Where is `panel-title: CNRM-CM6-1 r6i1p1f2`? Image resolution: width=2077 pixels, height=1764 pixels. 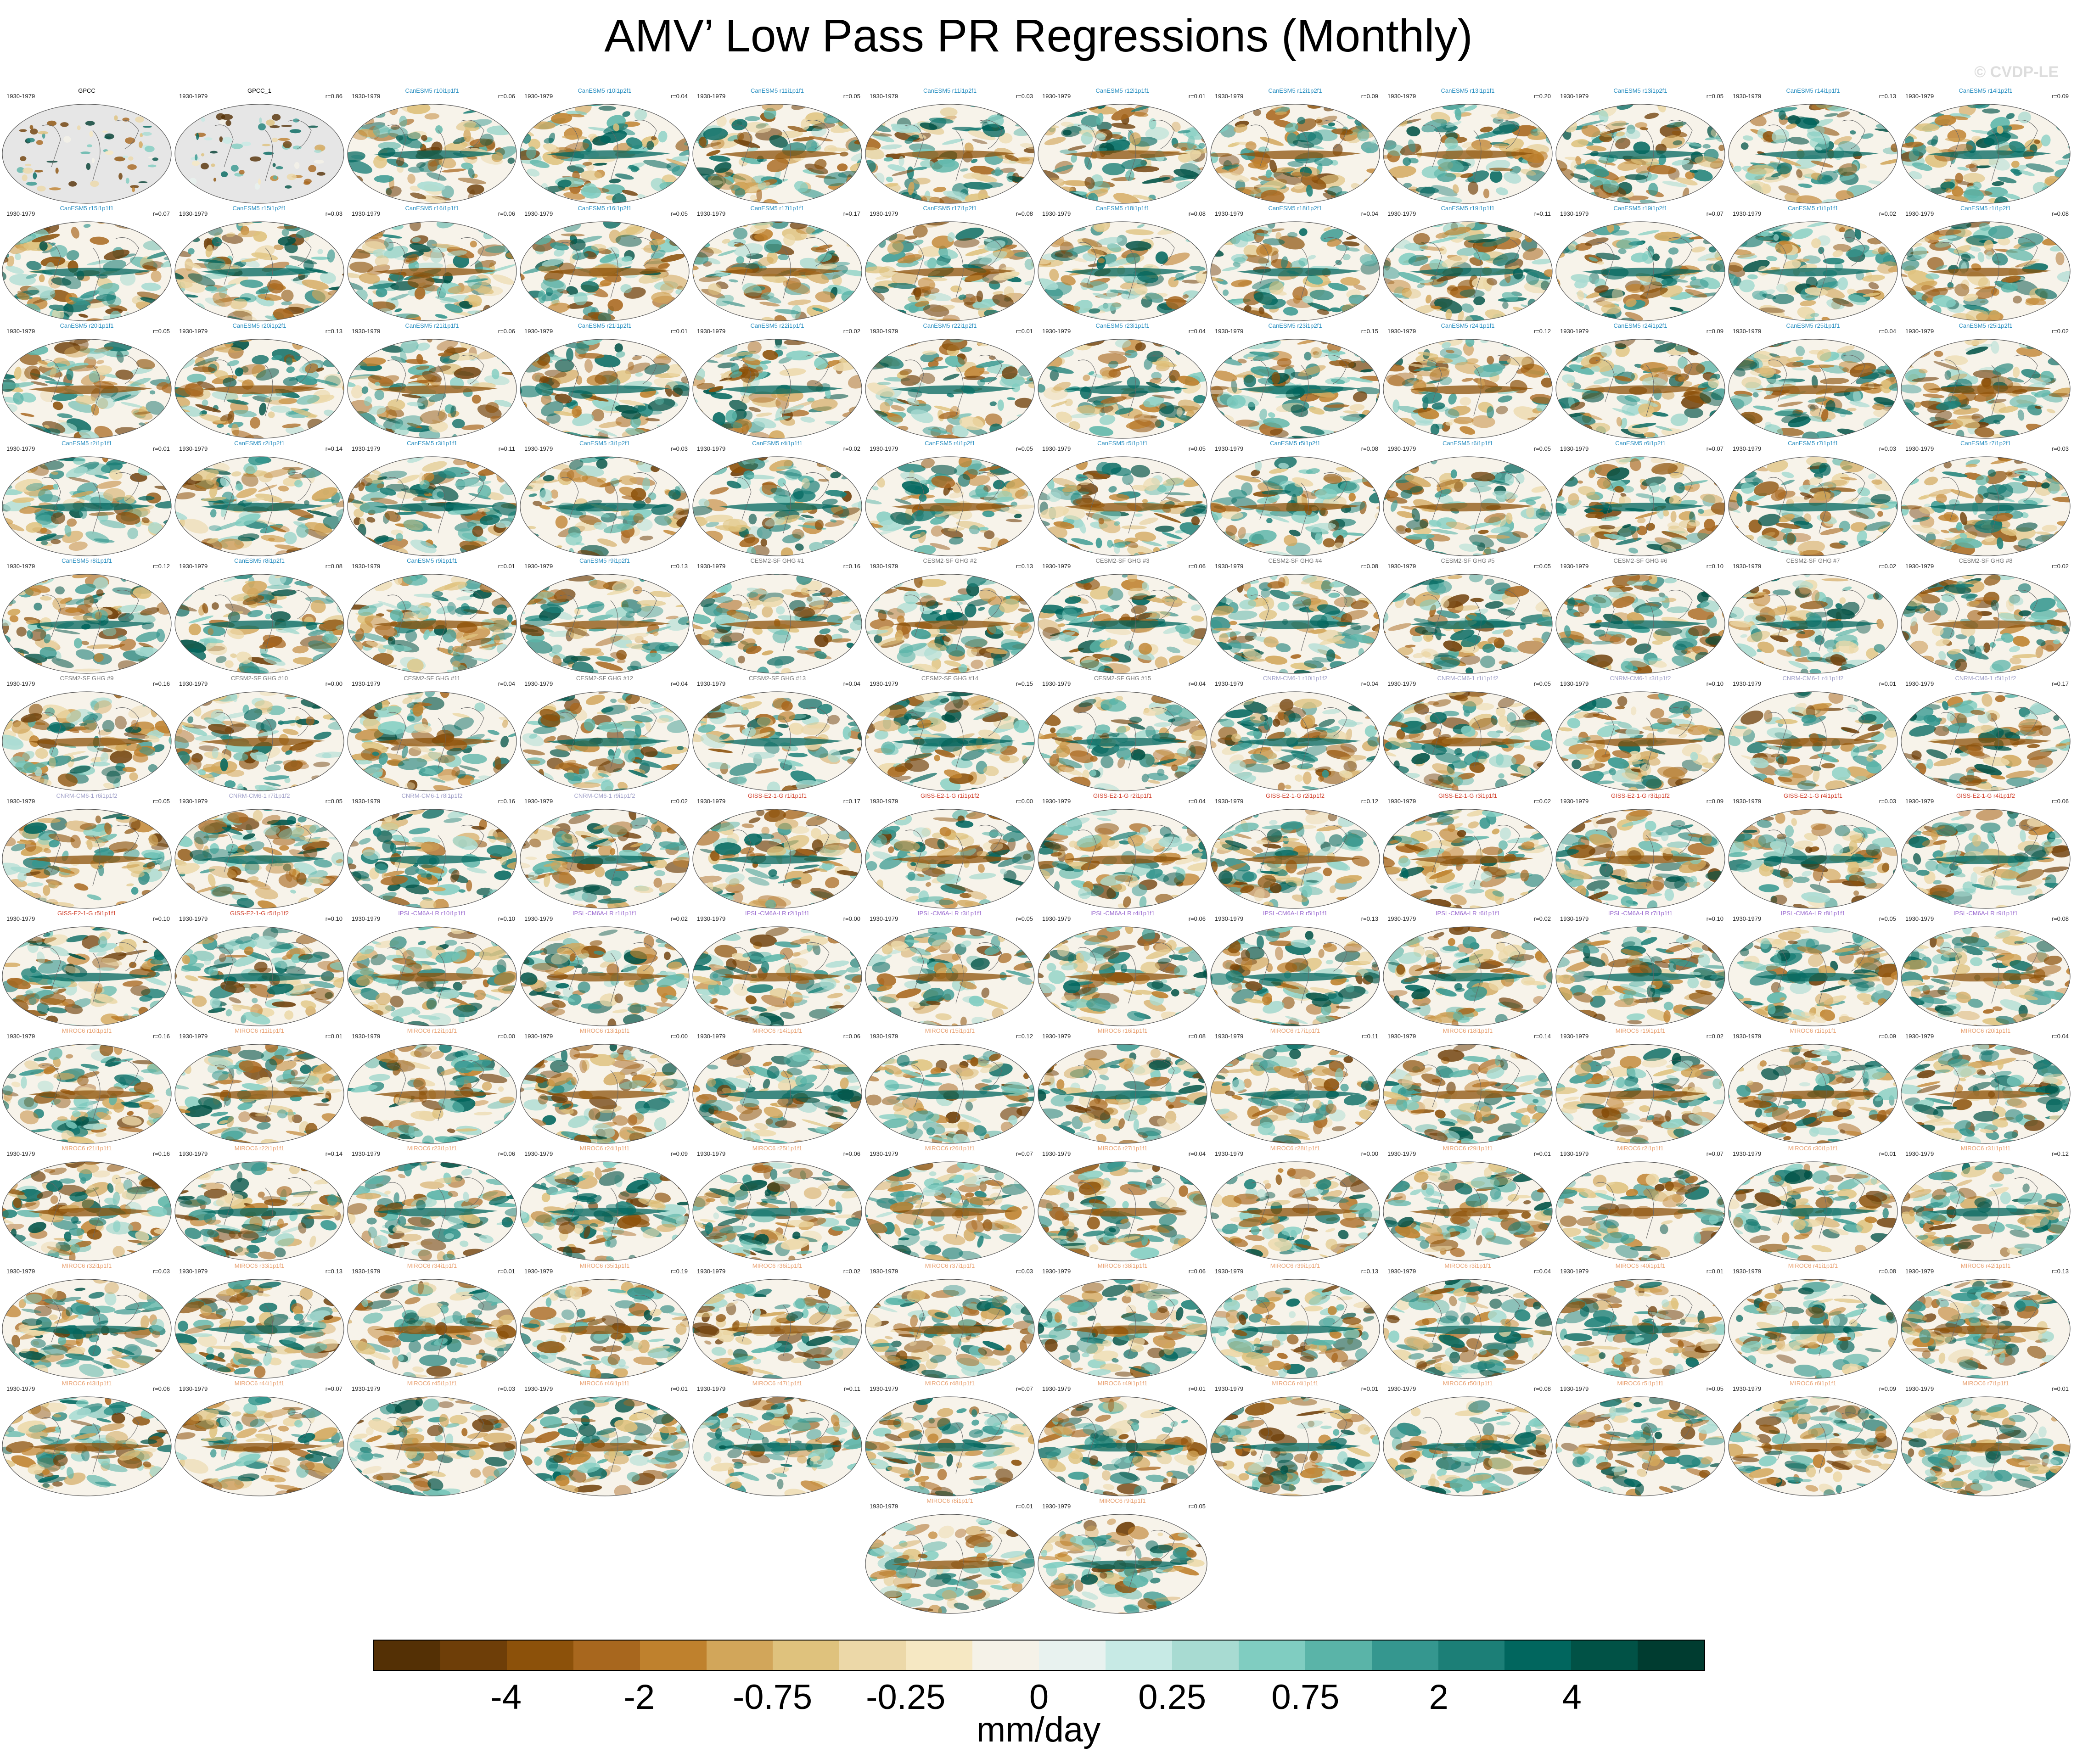
panel-title: CNRM-CM6-1 r6i1p1f2 is located at coordinates (87, 796).